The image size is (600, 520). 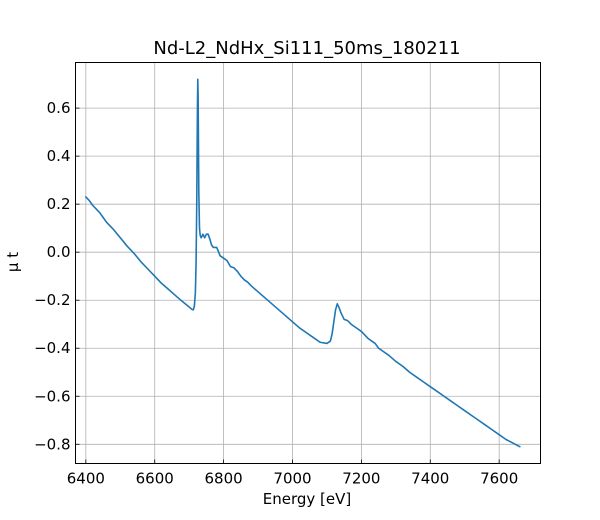 I want to click on y-tick-label: 0.0, so click(x=59, y=252).